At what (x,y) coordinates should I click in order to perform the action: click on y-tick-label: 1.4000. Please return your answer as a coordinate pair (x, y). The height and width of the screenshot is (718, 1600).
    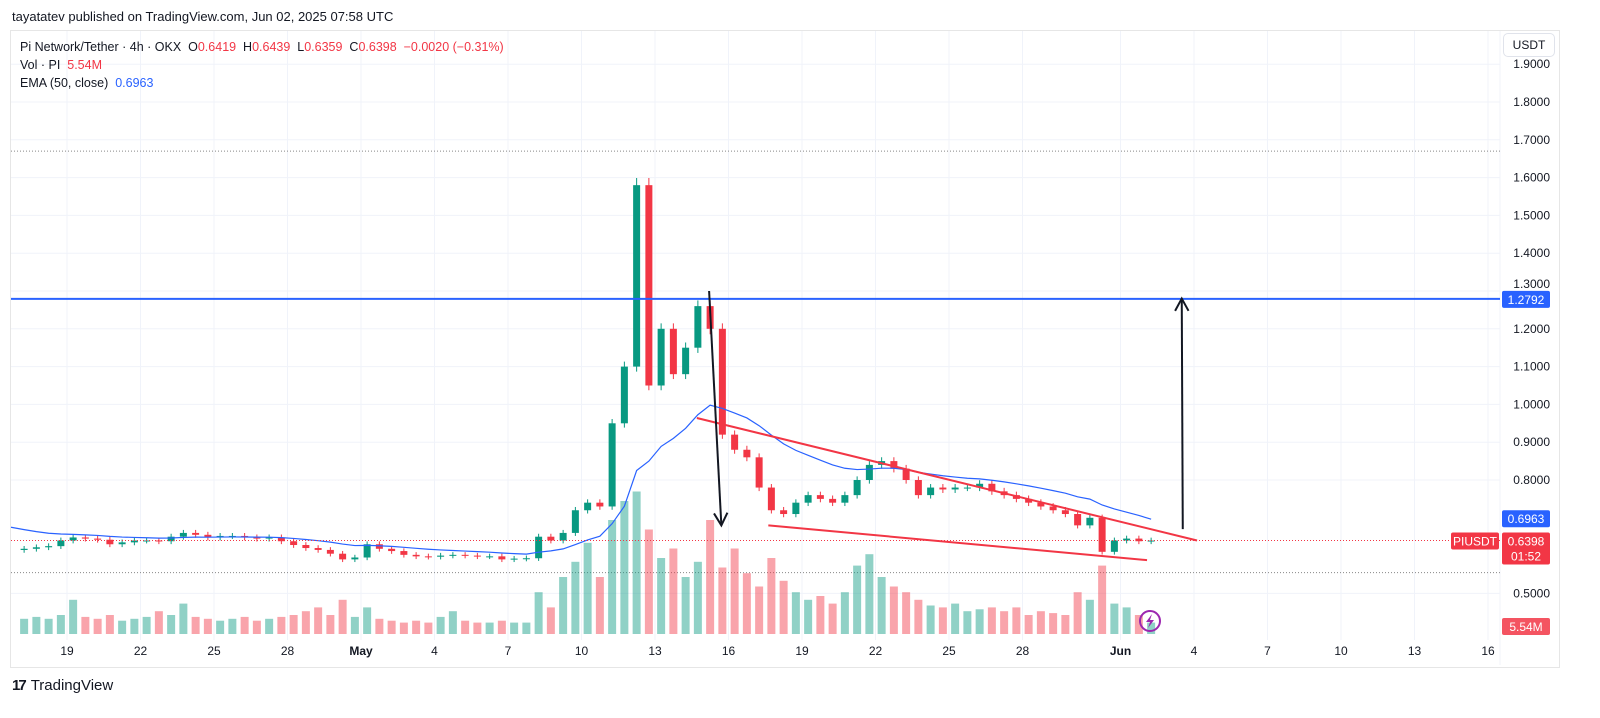
    Looking at the image, I should click on (1531, 253).